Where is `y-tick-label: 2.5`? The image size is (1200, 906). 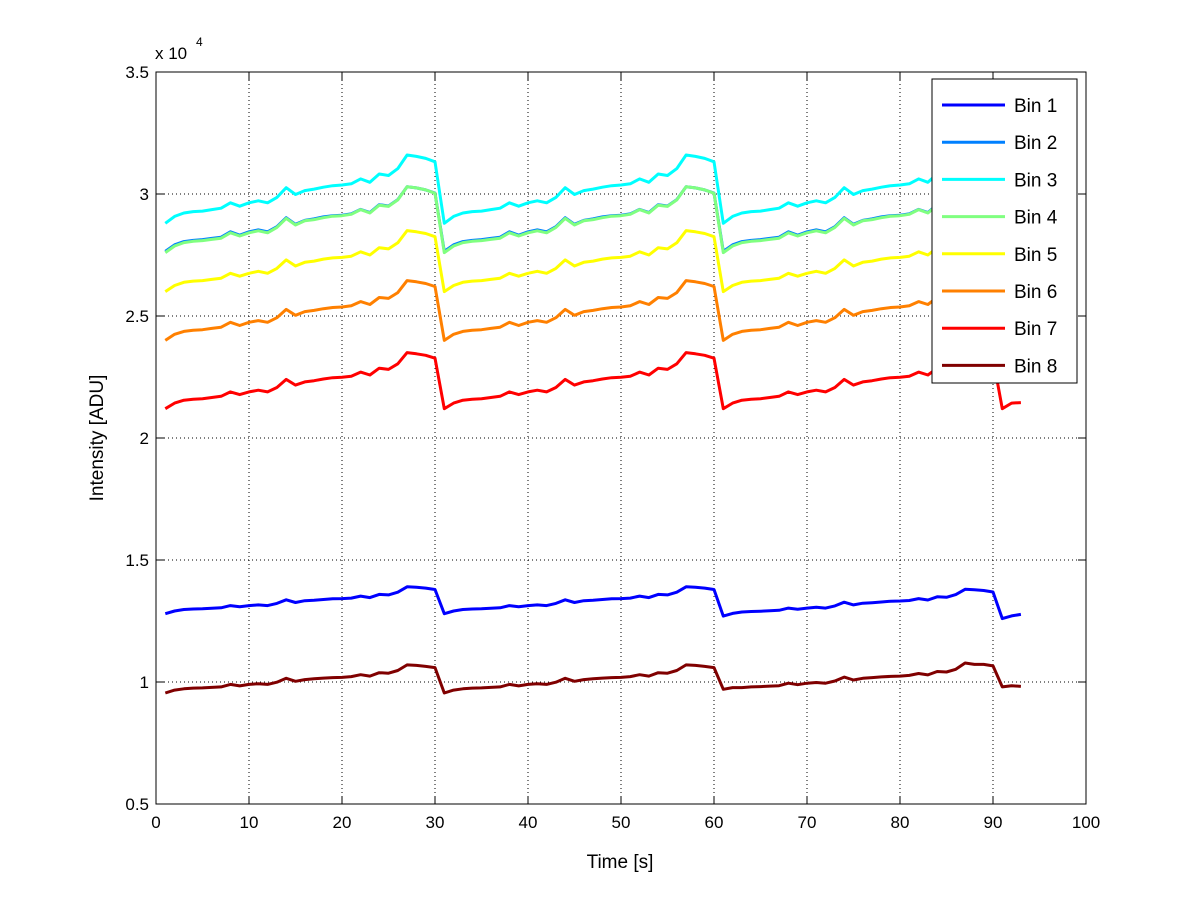
y-tick-label: 2.5 is located at coordinates (137, 316).